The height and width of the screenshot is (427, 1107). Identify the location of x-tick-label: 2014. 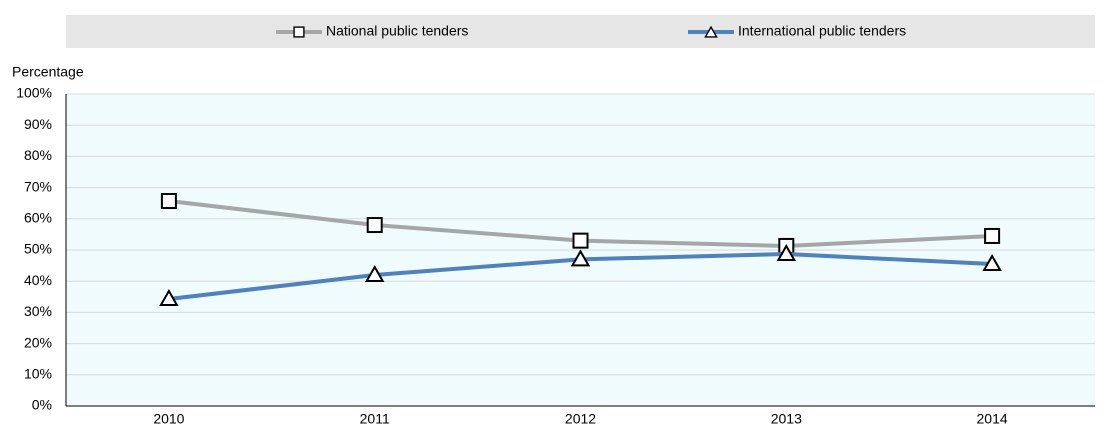
(992, 419).